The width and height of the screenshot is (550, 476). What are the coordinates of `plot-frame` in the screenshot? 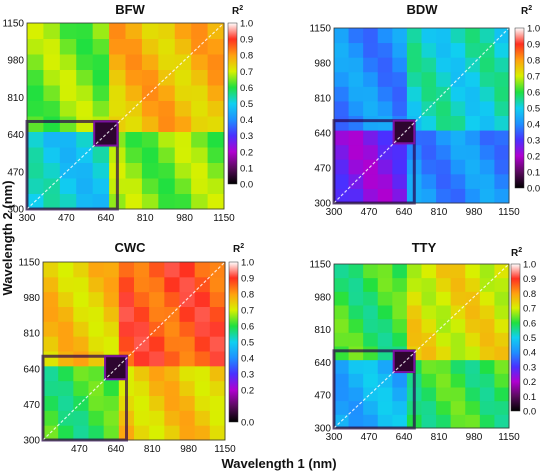 It's located at (421, 346).